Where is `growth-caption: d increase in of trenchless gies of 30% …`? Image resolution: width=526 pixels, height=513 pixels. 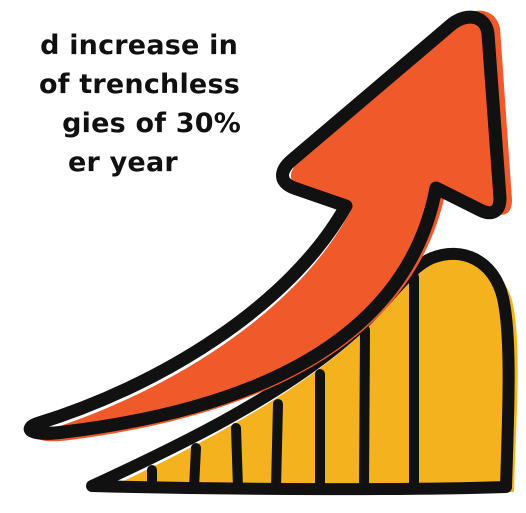
growth-caption: d increase in of trenchless gies of 30% … is located at coordinates (124, 104).